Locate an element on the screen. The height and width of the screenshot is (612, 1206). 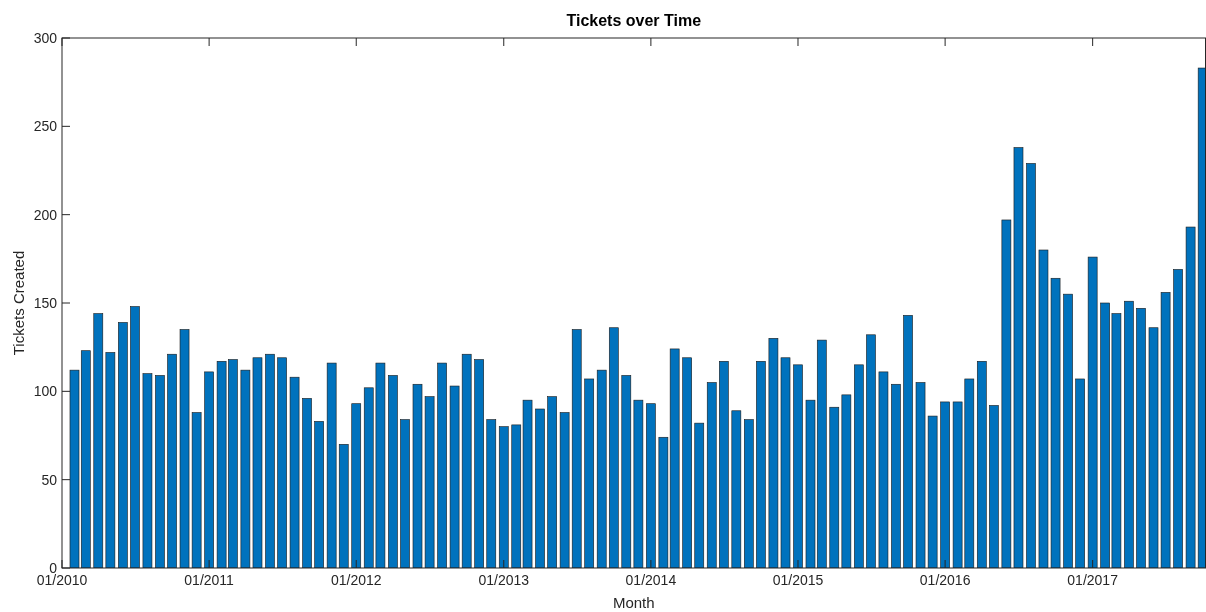
x-tick-label: 01/2013 is located at coordinates (504, 580).